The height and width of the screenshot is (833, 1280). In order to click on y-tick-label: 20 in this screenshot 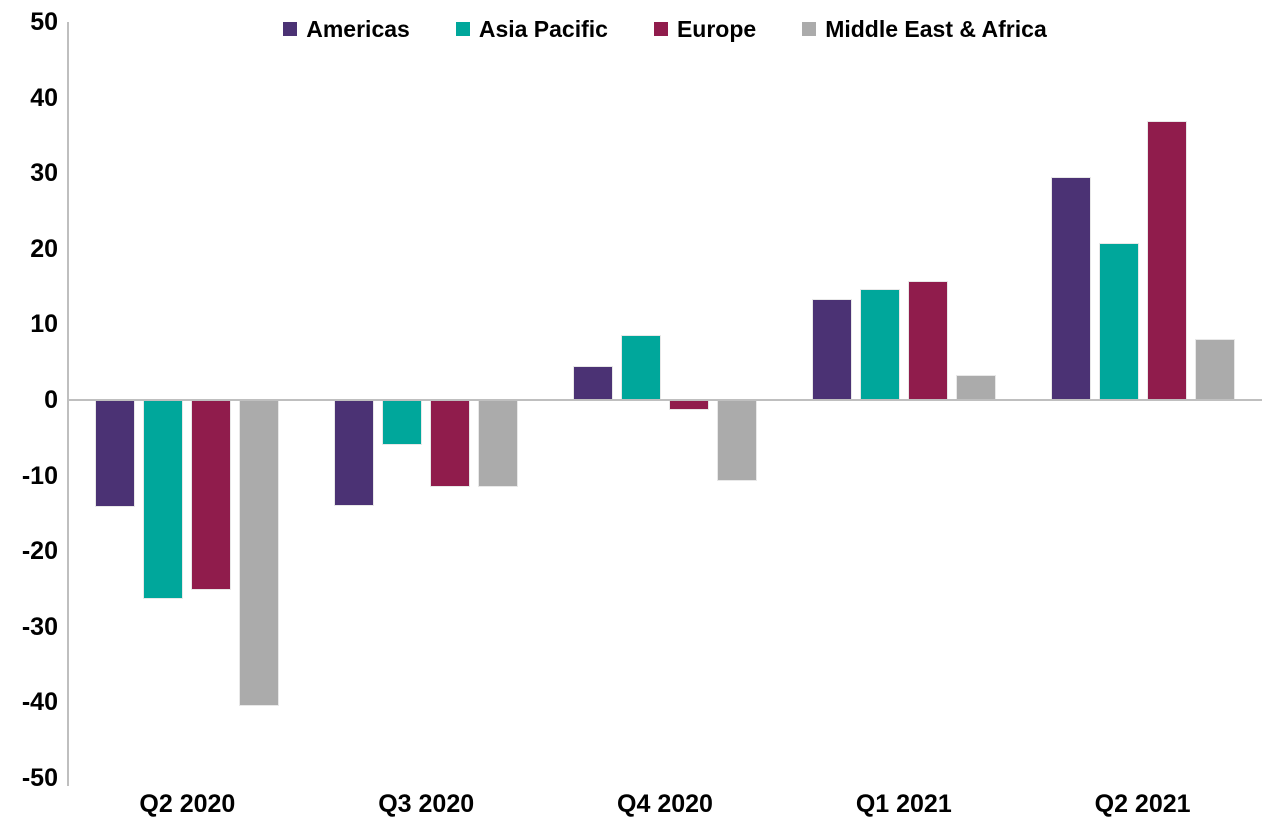, I will do `click(44, 248)`.